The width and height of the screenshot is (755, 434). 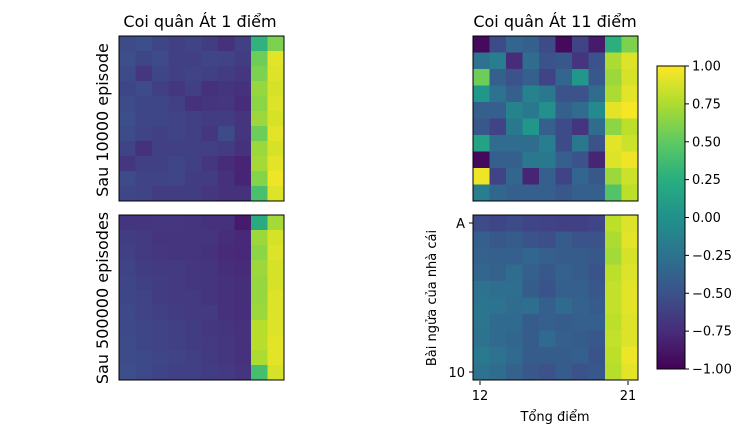 What do you see at coordinates (706, 218) in the screenshot?
I see `colorbar-tick-label: 0.00` at bounding box center [706, 218].